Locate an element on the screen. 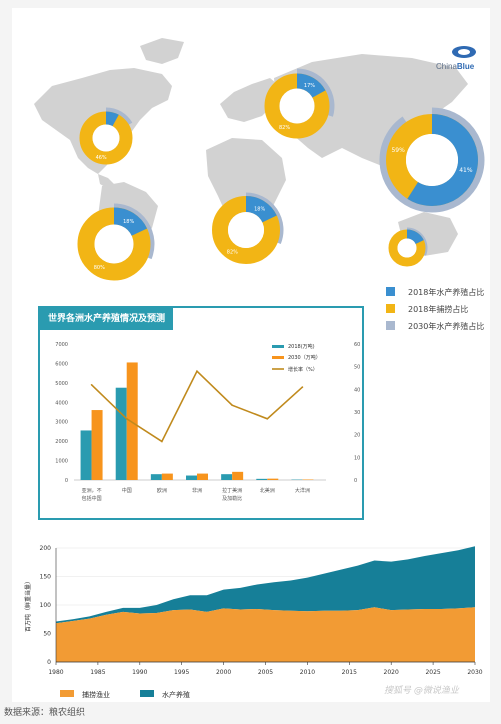 The height and width of the screenshot is (724, 501). category-label: 亚洲，不 is located at coordinates (92, 491).